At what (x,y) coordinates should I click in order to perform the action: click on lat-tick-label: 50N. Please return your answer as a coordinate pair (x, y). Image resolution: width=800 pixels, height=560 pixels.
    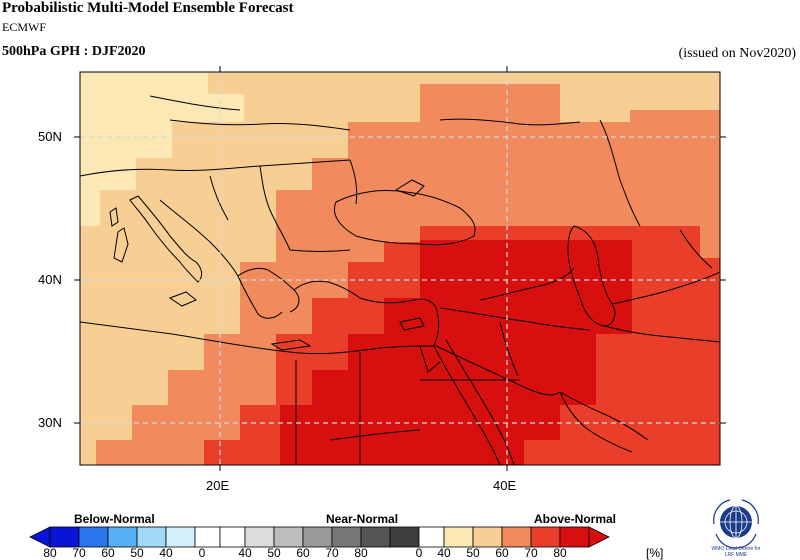
    Looking at the image, I should click on (50, 136).